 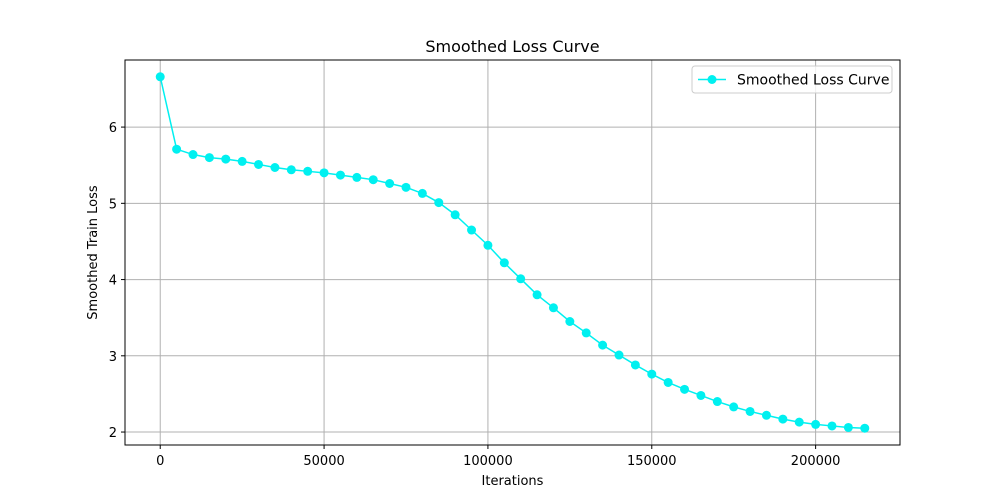 I want to click on y-axis-label: Smoothed Train Loss, so click(x=93, y=252).